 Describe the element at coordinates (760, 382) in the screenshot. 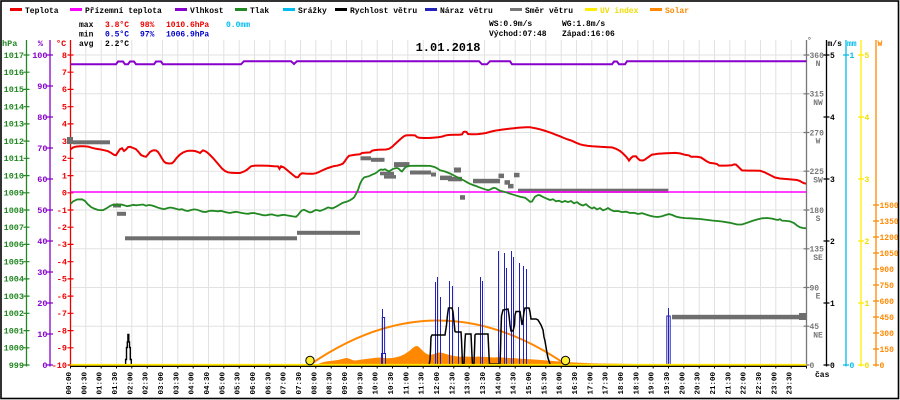

I see `svg-text: 22:30` at that location.